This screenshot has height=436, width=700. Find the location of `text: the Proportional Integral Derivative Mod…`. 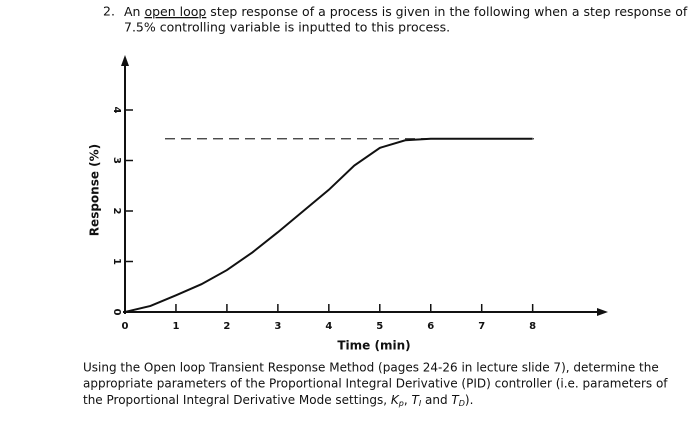

text: the Proportional Integral Derivative Mod… is located at coordinates (237, 400).